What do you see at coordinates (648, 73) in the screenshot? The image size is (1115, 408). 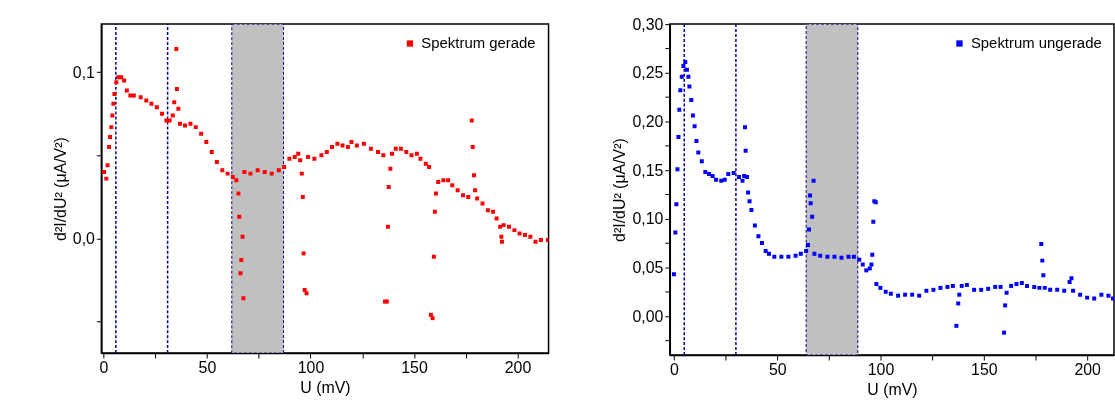 I see `y-tick-label: 0,25` at bounding box center [648, 73].